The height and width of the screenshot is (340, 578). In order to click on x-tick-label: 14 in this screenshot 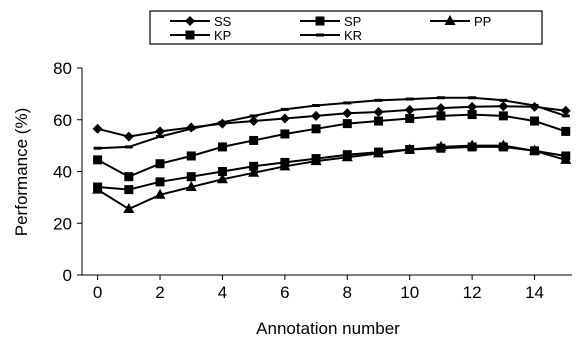, I will do `click(534, 292)`.